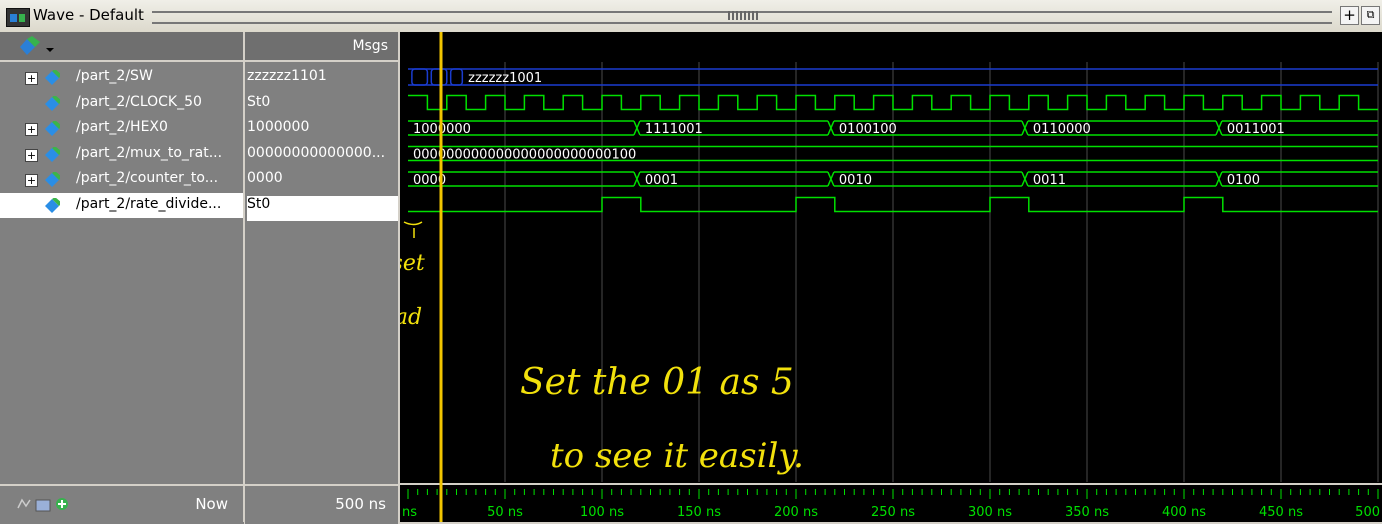 The width and height of the screenshot is (1382, 524). What do you see at coordinates (38, 47) in the screenshot?
I see `wave-toolbar-icon` at bounding box center [38, 47].